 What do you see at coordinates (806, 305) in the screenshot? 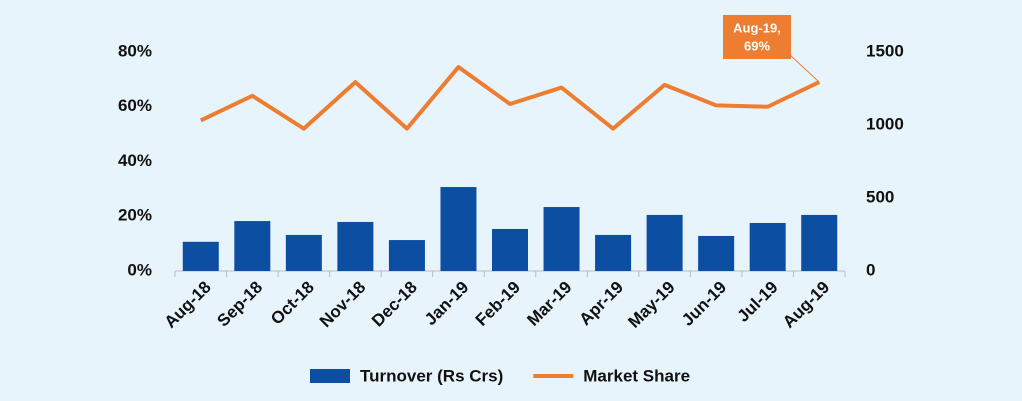
I see `x-tick-label: Aug-19` at bounding box center [806, 305].